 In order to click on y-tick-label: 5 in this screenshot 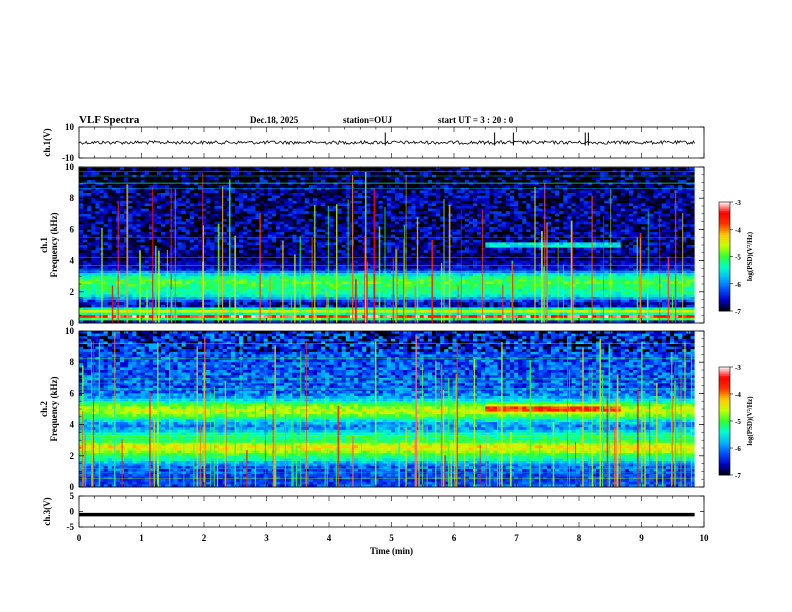, I will do `click(72, 496)`.